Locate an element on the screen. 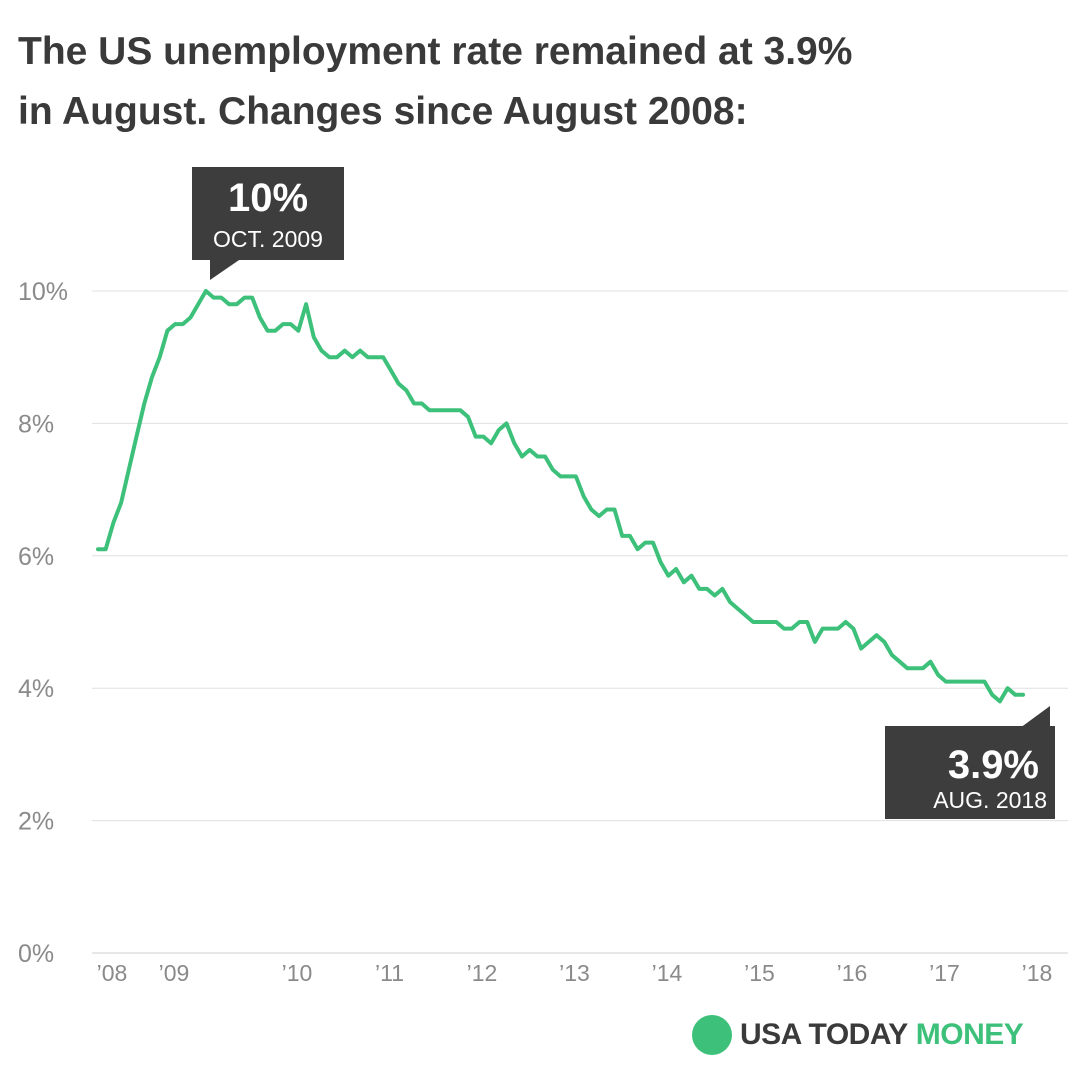 The image size is (1080, 1080). latest-callout-date: AUG. 2018 is located at coordinates (990, 800).